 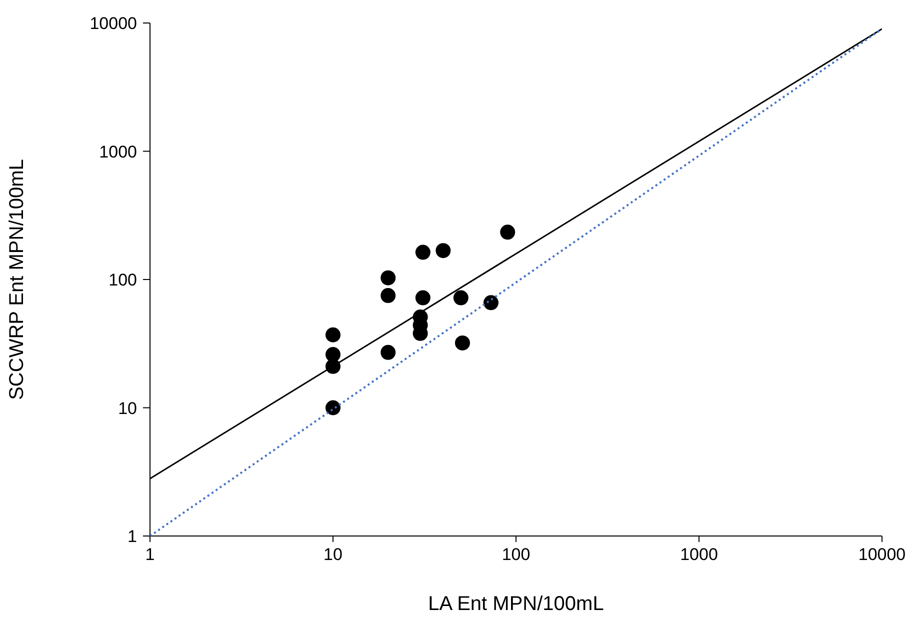 I want to click on x-axis-title: LA Ent MPN/100mL, so click(x=516, y=604).